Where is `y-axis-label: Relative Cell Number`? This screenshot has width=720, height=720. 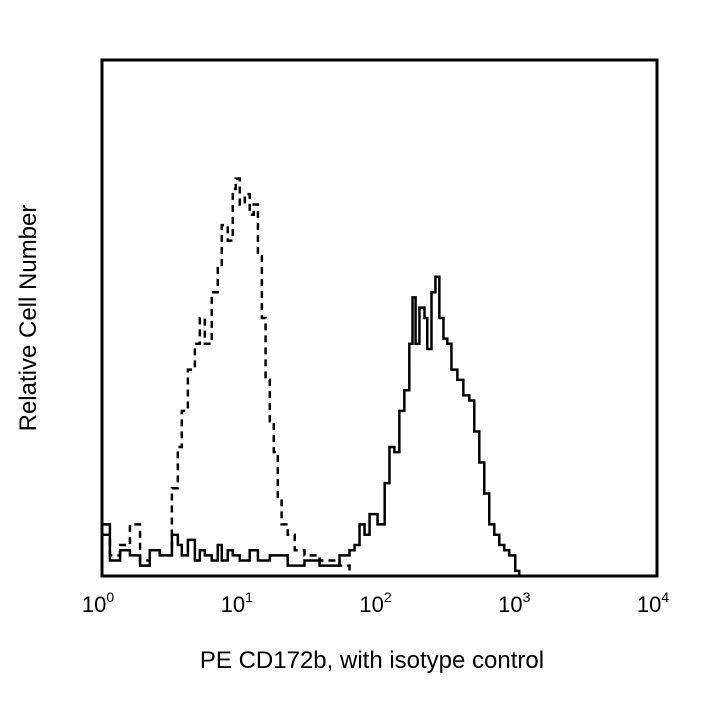 y-axis-label: Relative Cell Number is located at coordinates (28, 318).